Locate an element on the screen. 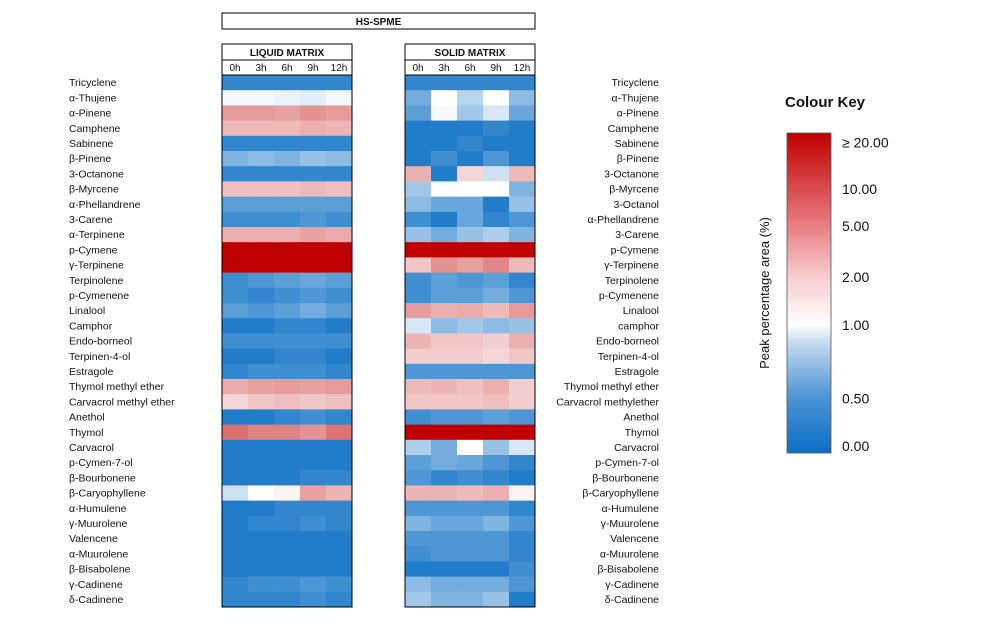  solid-row-label: α-Thujene is located at coordinates (635, 98).